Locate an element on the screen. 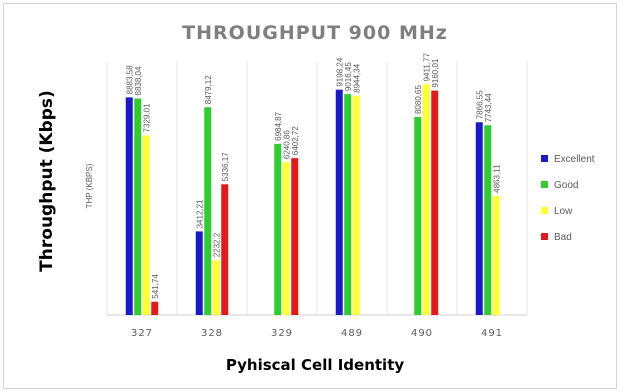  data-label: 4863,11 is located at coordinates (496, 178).